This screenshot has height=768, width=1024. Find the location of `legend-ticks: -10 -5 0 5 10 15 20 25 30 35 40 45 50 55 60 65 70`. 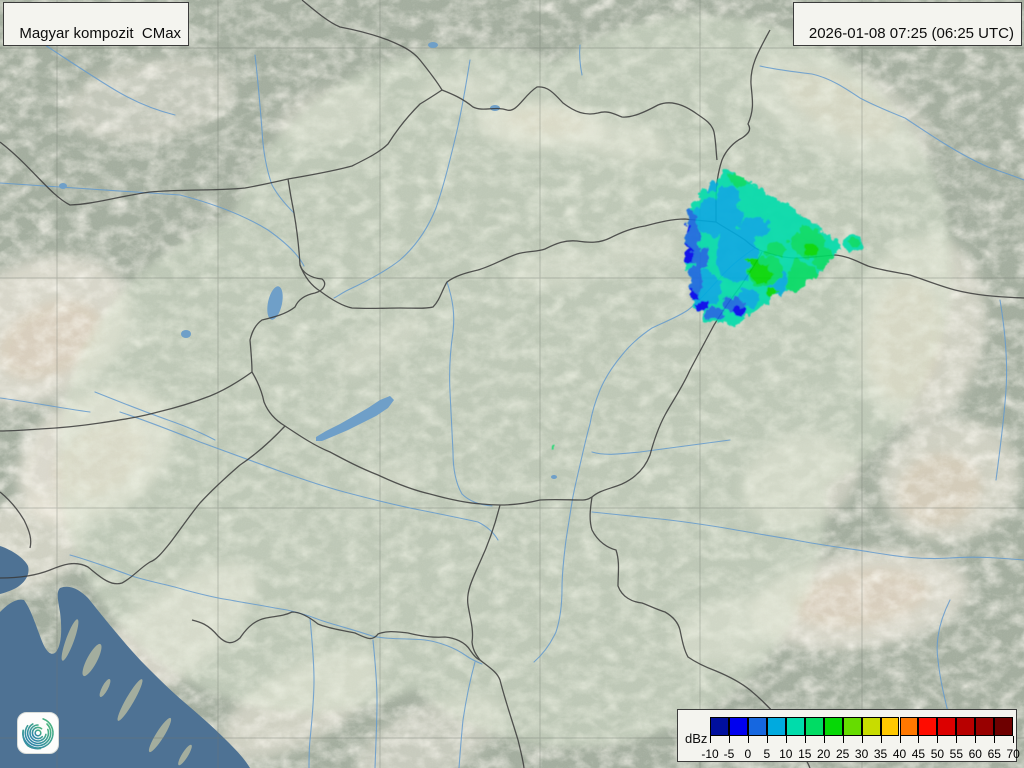

legend-ticks: -10 -5 0 5 10 15 20 25 30 35 40 45 50 55 60 65 70 is located at coordinates (860, 739).